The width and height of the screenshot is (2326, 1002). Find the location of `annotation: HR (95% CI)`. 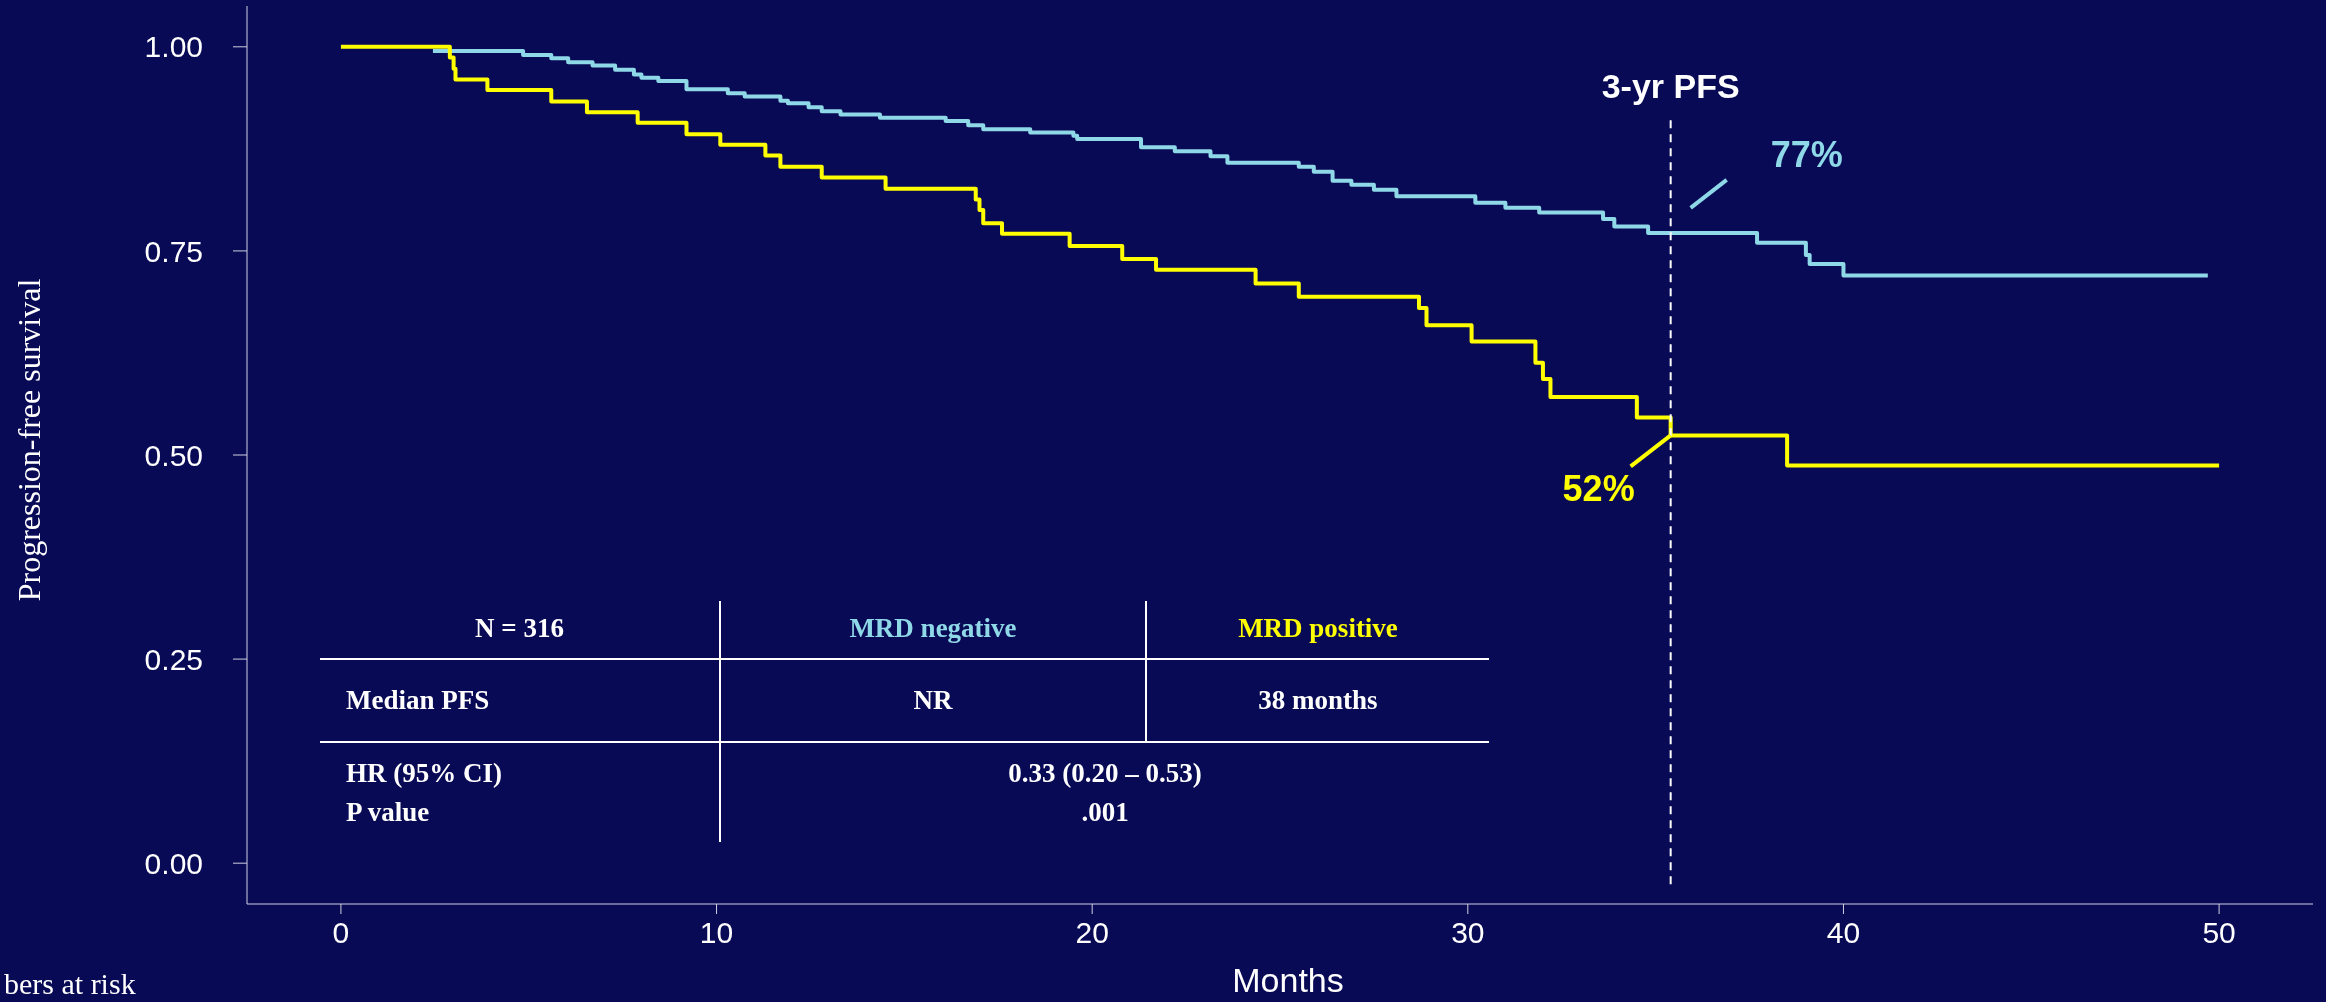

annotation: HR (95% CI) is located at coordinates (424, 773).